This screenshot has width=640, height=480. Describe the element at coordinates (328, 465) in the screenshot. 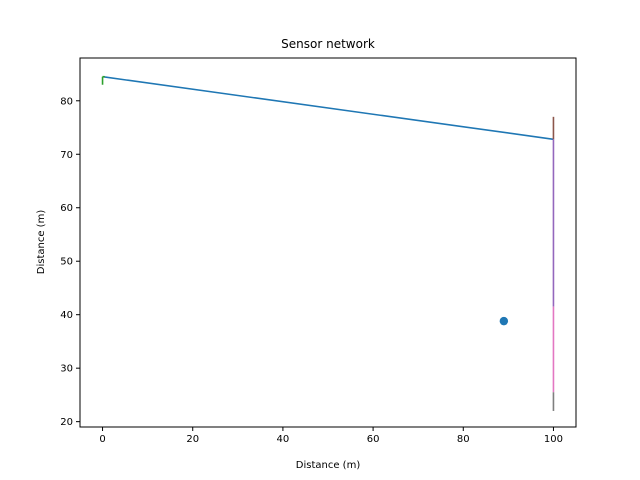

I see `x-axis-label: Distance (m)` at that location.